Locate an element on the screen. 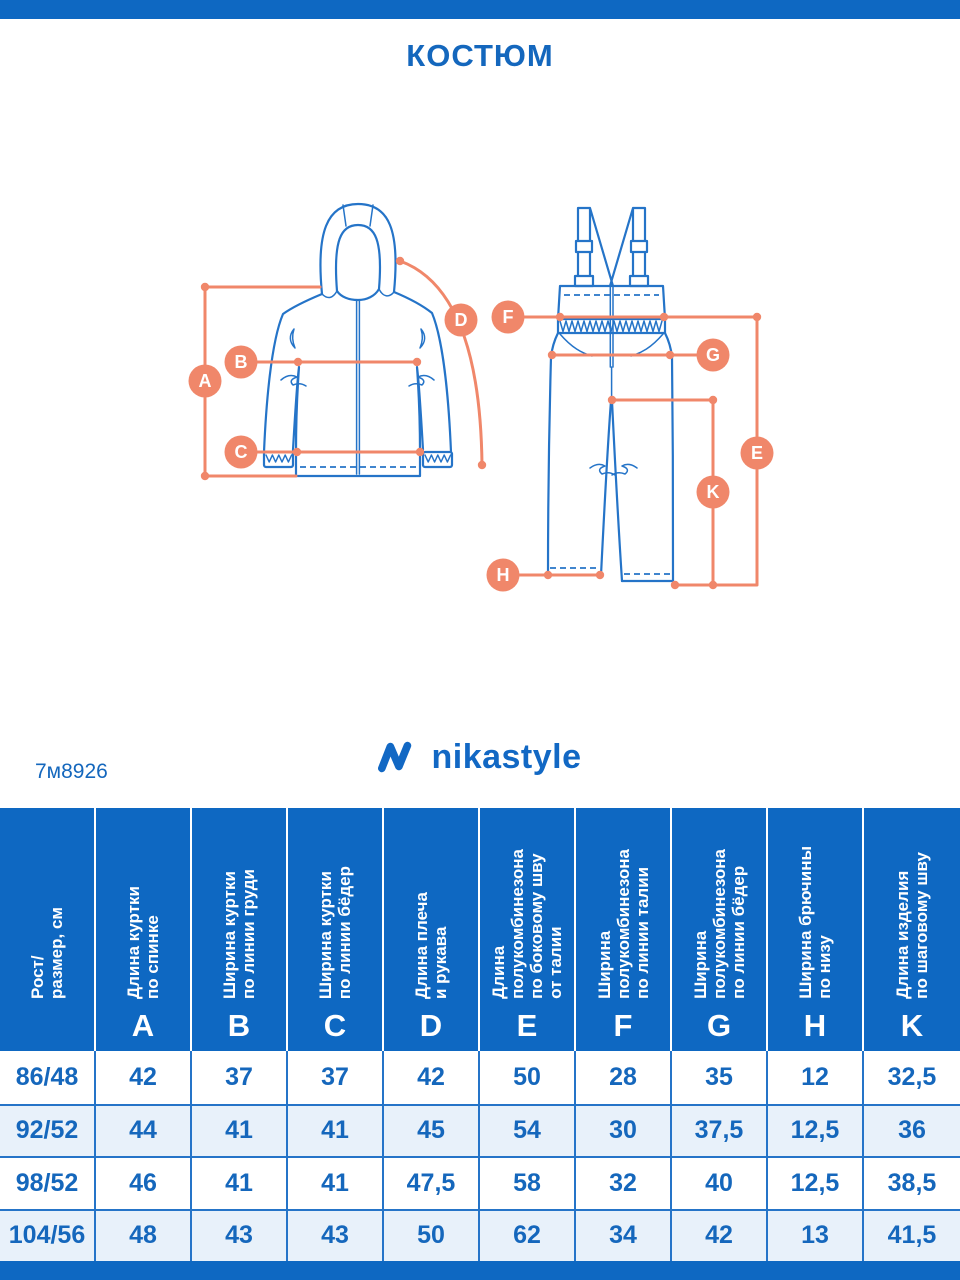 The width and height of the screenshot is (960, 1280). column-a-label: Длина куртки по спинке is located at coordinates (143, 942).